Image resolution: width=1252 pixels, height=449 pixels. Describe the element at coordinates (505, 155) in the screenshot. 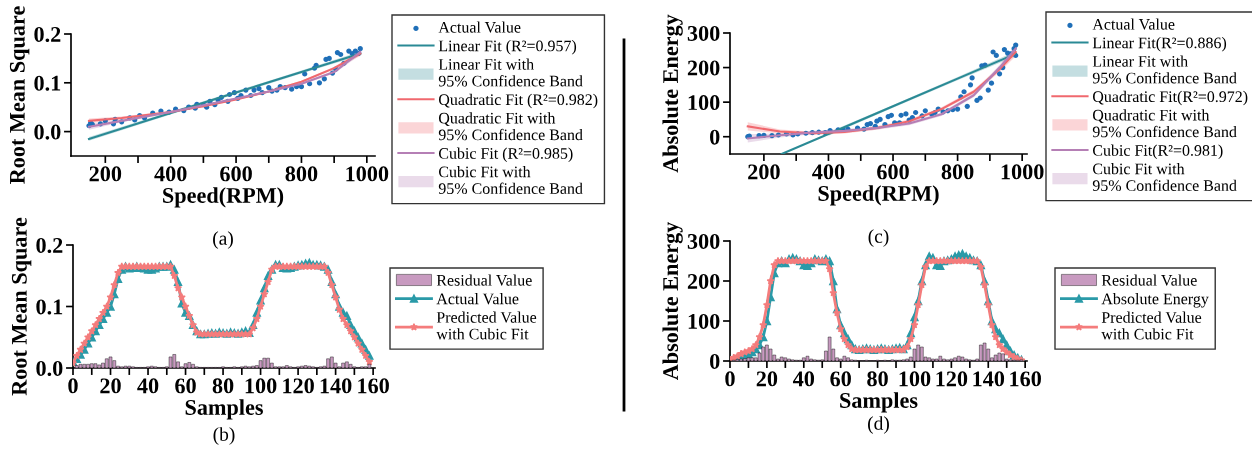

I see `legend-label: Cubic Fit (R²=0.985)` at that location.